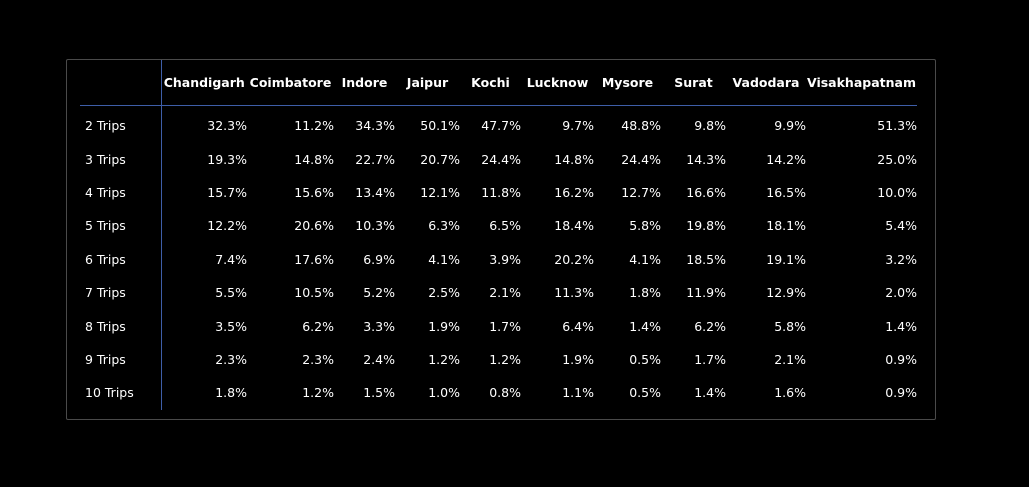 The height and width of the screenshot is (487, 1029). Describe the element at coordinates (440, 159) in the screenshot. I see `value-cell: 20.7%` at that location.